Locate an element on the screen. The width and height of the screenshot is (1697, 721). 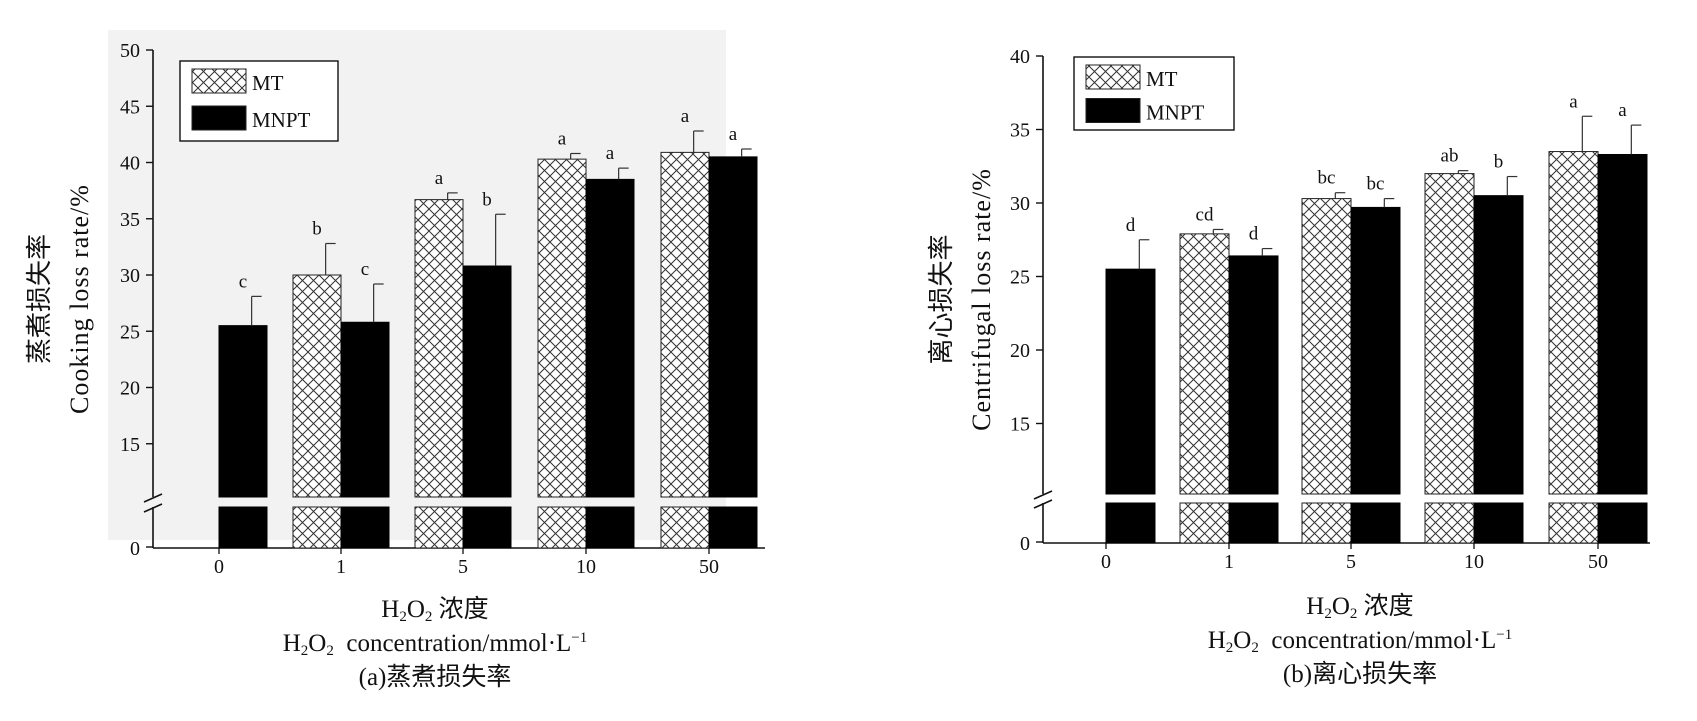
panel-b-y-label-en: Centrifugal loss rate/% is located at coordinates (981, 299).